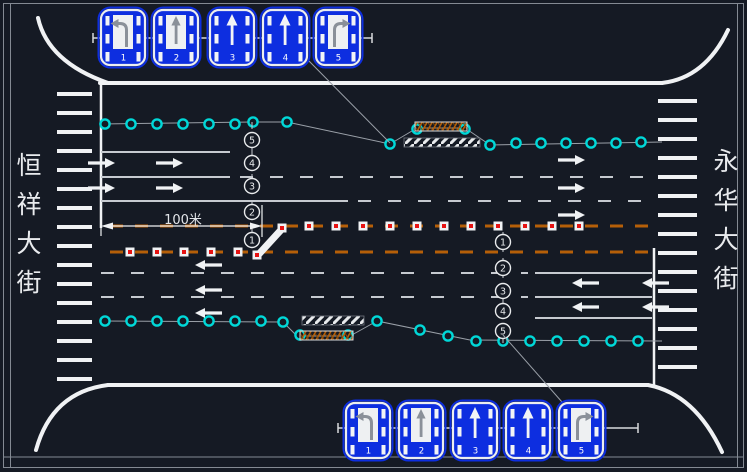 This screenshot has height=472, width=747. I want to click on crosswalk-left, so click(74, 236).